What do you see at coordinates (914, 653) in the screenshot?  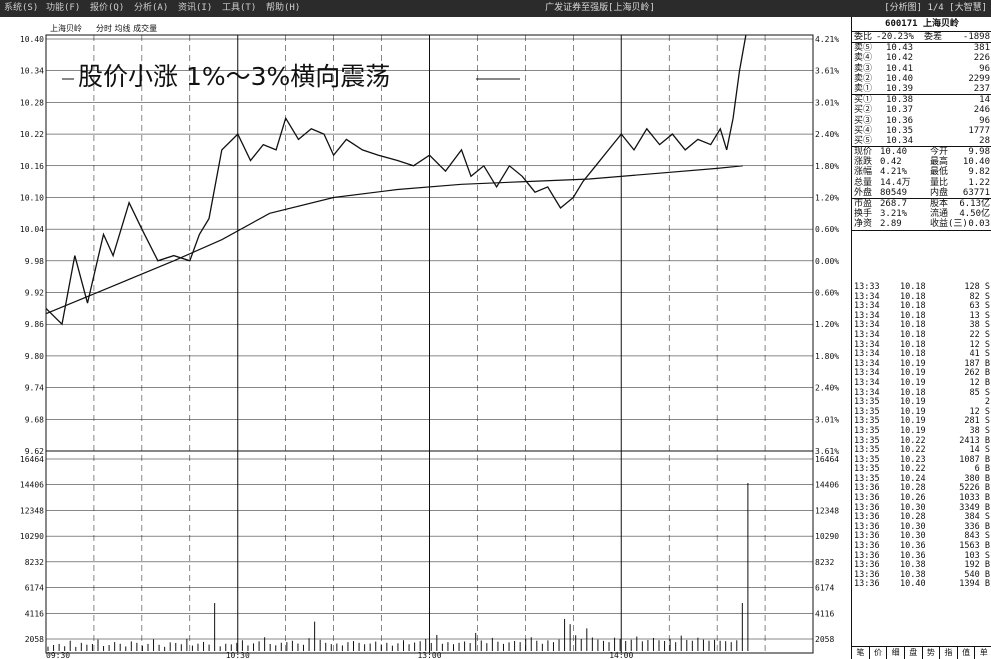 I see `panel-tab: 盘` at bounding box center [914, 653].